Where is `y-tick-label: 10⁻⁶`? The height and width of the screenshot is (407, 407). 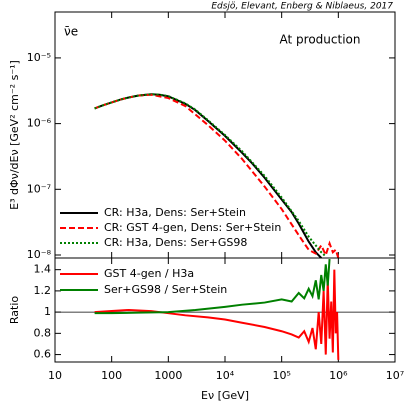 y-tick-label: 10⁻⁶ is located at coordinates (39, 123).